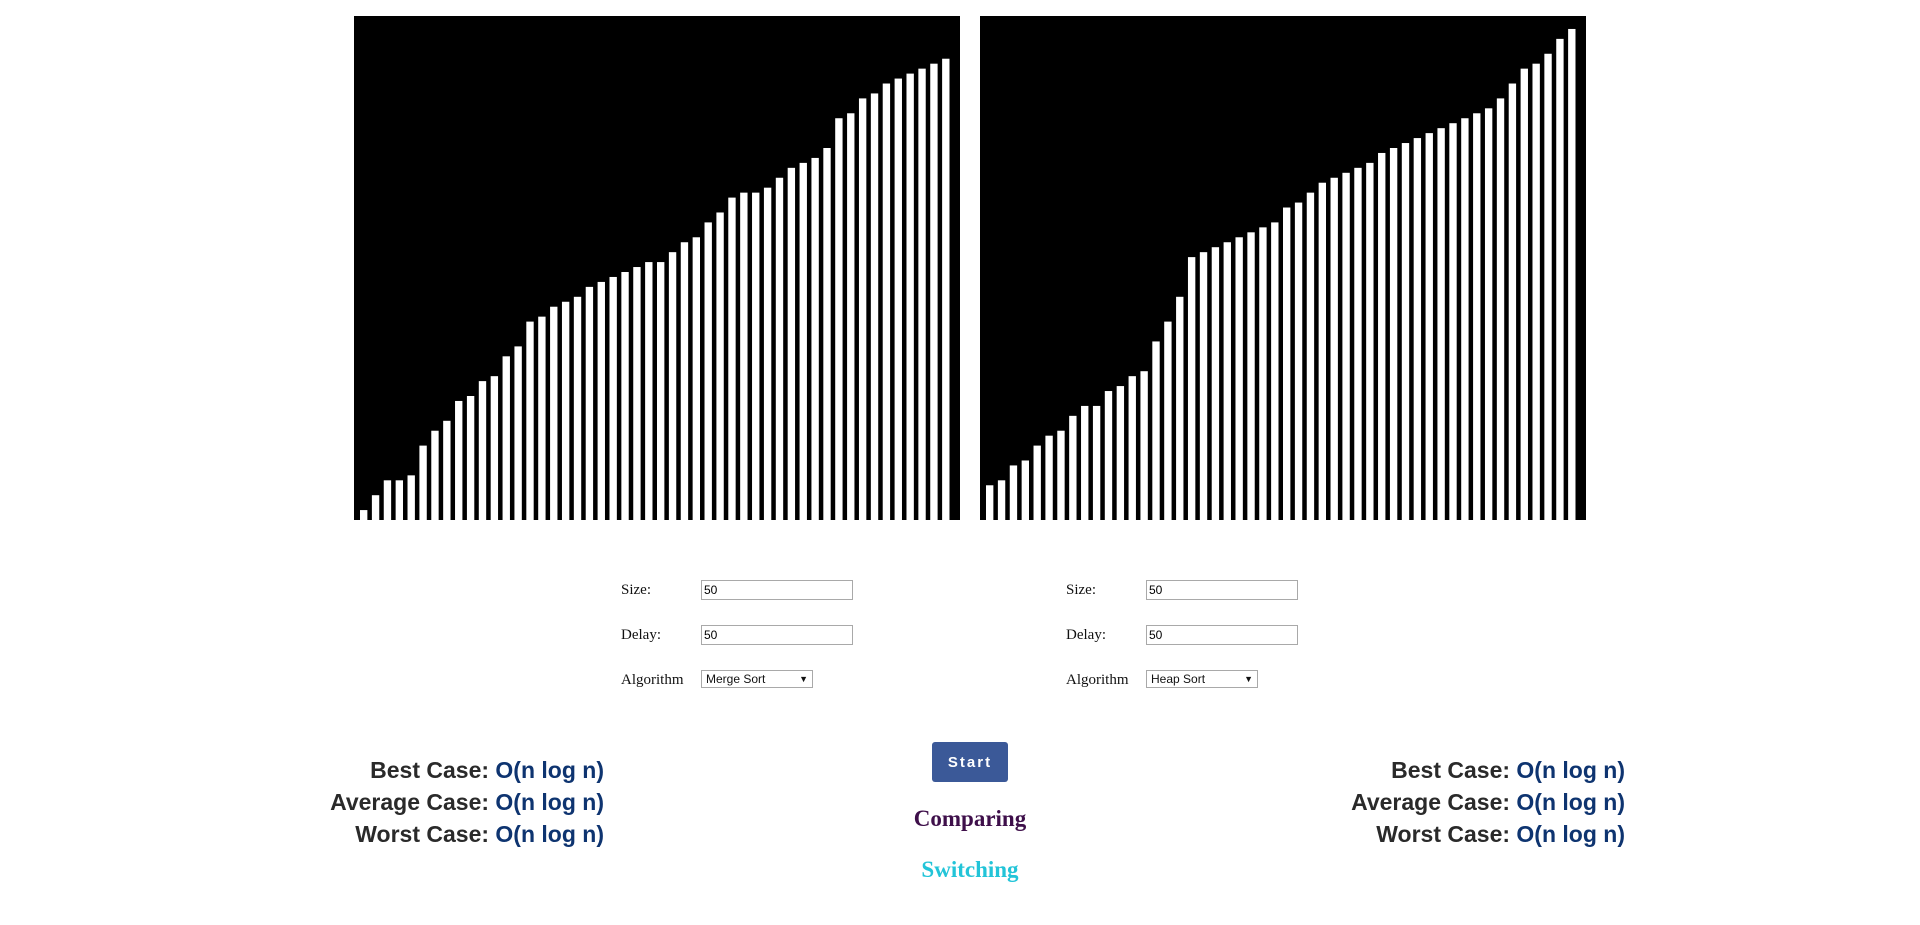 The width and height of the screenshot is (1920, 925). I want to click on left-worst-case-value: O(n log n), so click(549, 834).